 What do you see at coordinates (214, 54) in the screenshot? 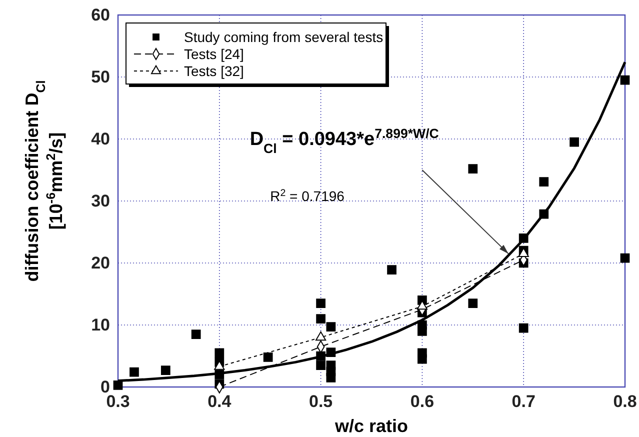
I see `legend-label: Tests [24]` at bounding box center [214, 54].